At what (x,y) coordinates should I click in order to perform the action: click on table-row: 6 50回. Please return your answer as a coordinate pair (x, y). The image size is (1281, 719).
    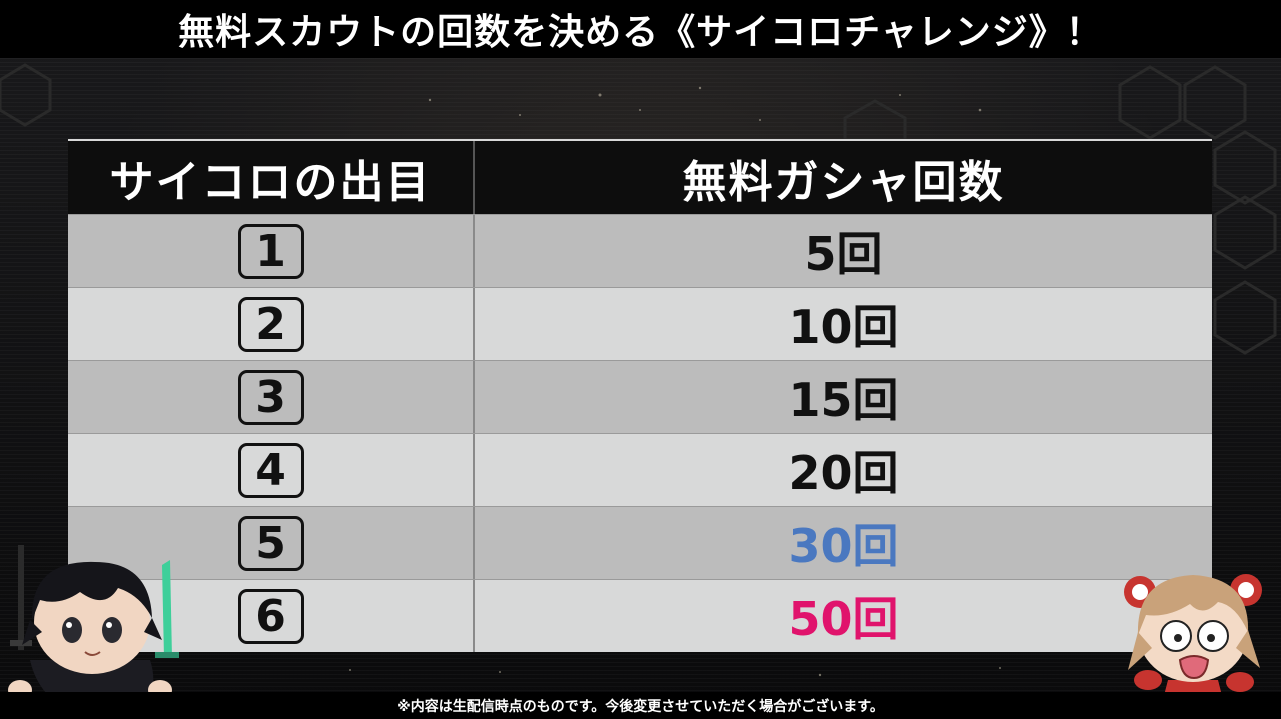
    Looking at the image, I should click on (640, 615).